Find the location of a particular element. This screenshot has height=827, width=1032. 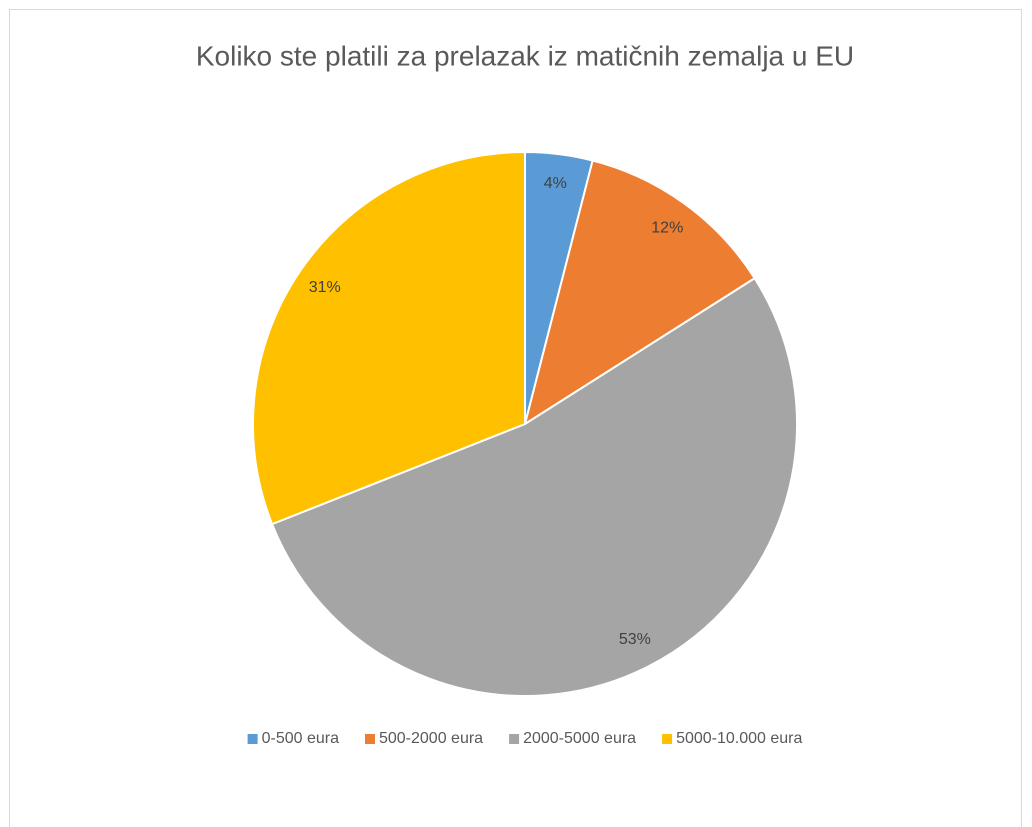

data-label: 53% is located at coordinates (635, 639).